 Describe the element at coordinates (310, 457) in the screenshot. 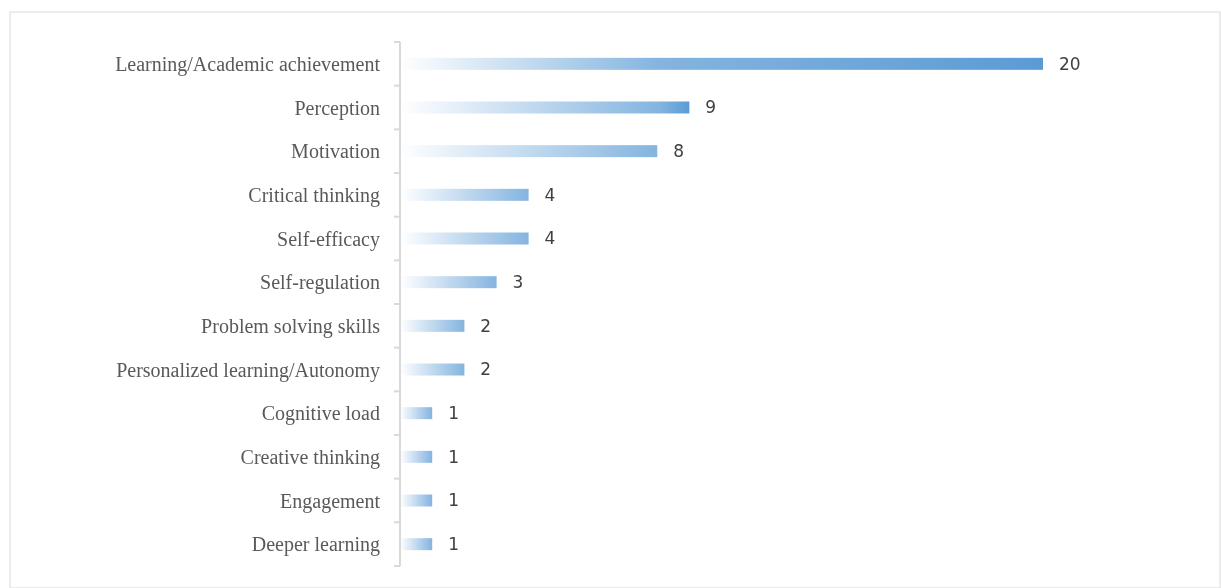

I see `y-tick-label: Creative thinking` at that location.